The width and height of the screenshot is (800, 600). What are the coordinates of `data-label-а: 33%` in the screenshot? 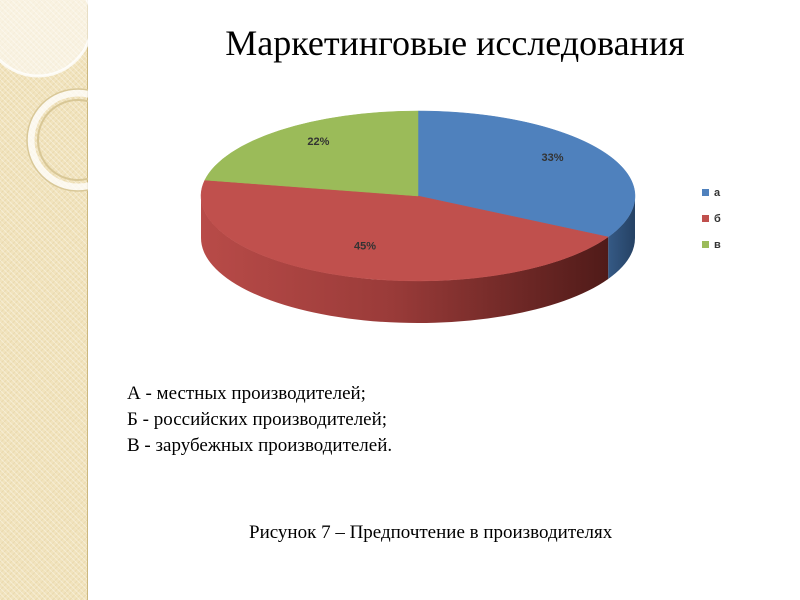 It's located at (552, 158).